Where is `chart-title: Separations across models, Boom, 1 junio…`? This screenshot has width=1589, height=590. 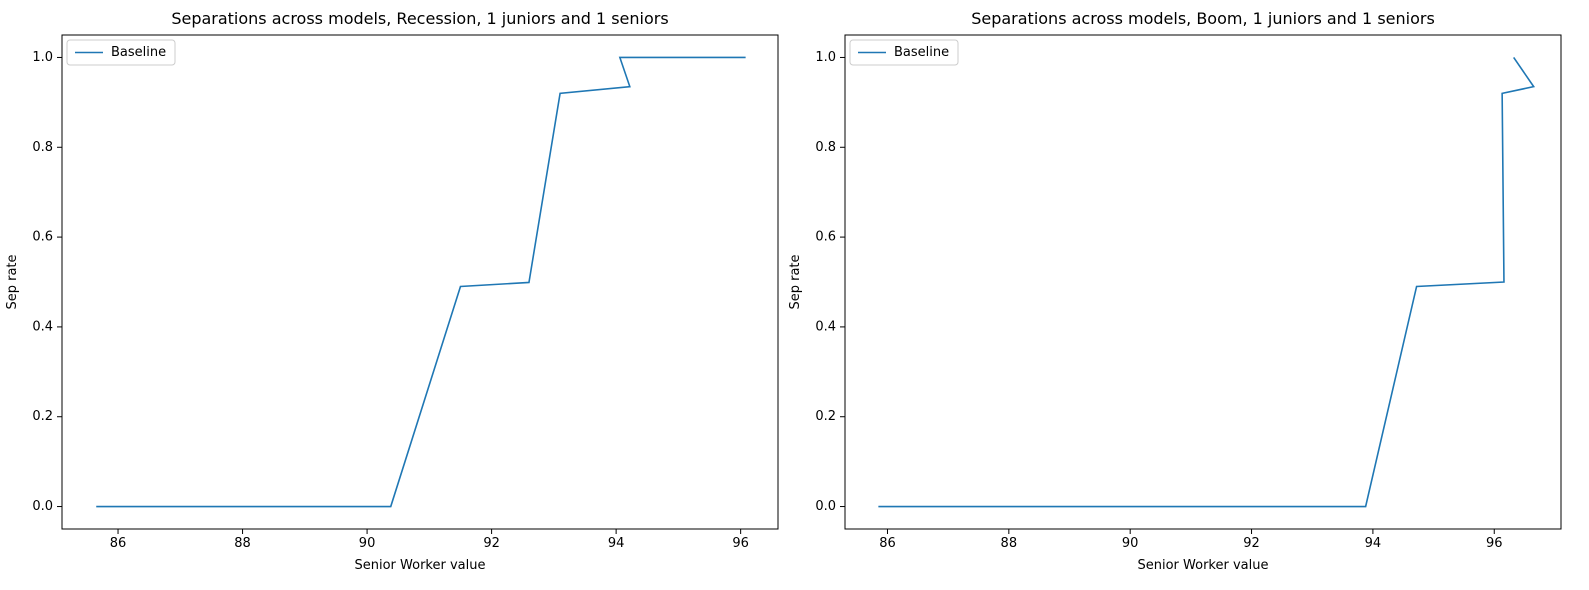 chart-title: Separations across models, Boom, 1 junio… is located at coordinates (1203, 18).